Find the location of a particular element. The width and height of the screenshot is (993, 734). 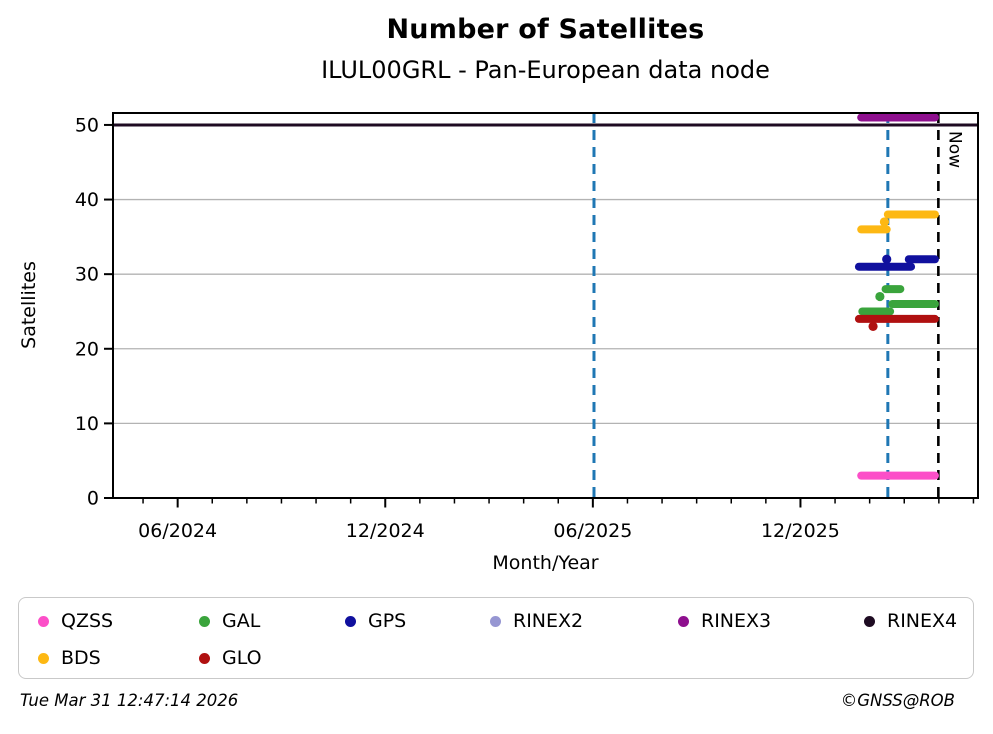

legend-label: GLO is located at coordinates (242, 658).